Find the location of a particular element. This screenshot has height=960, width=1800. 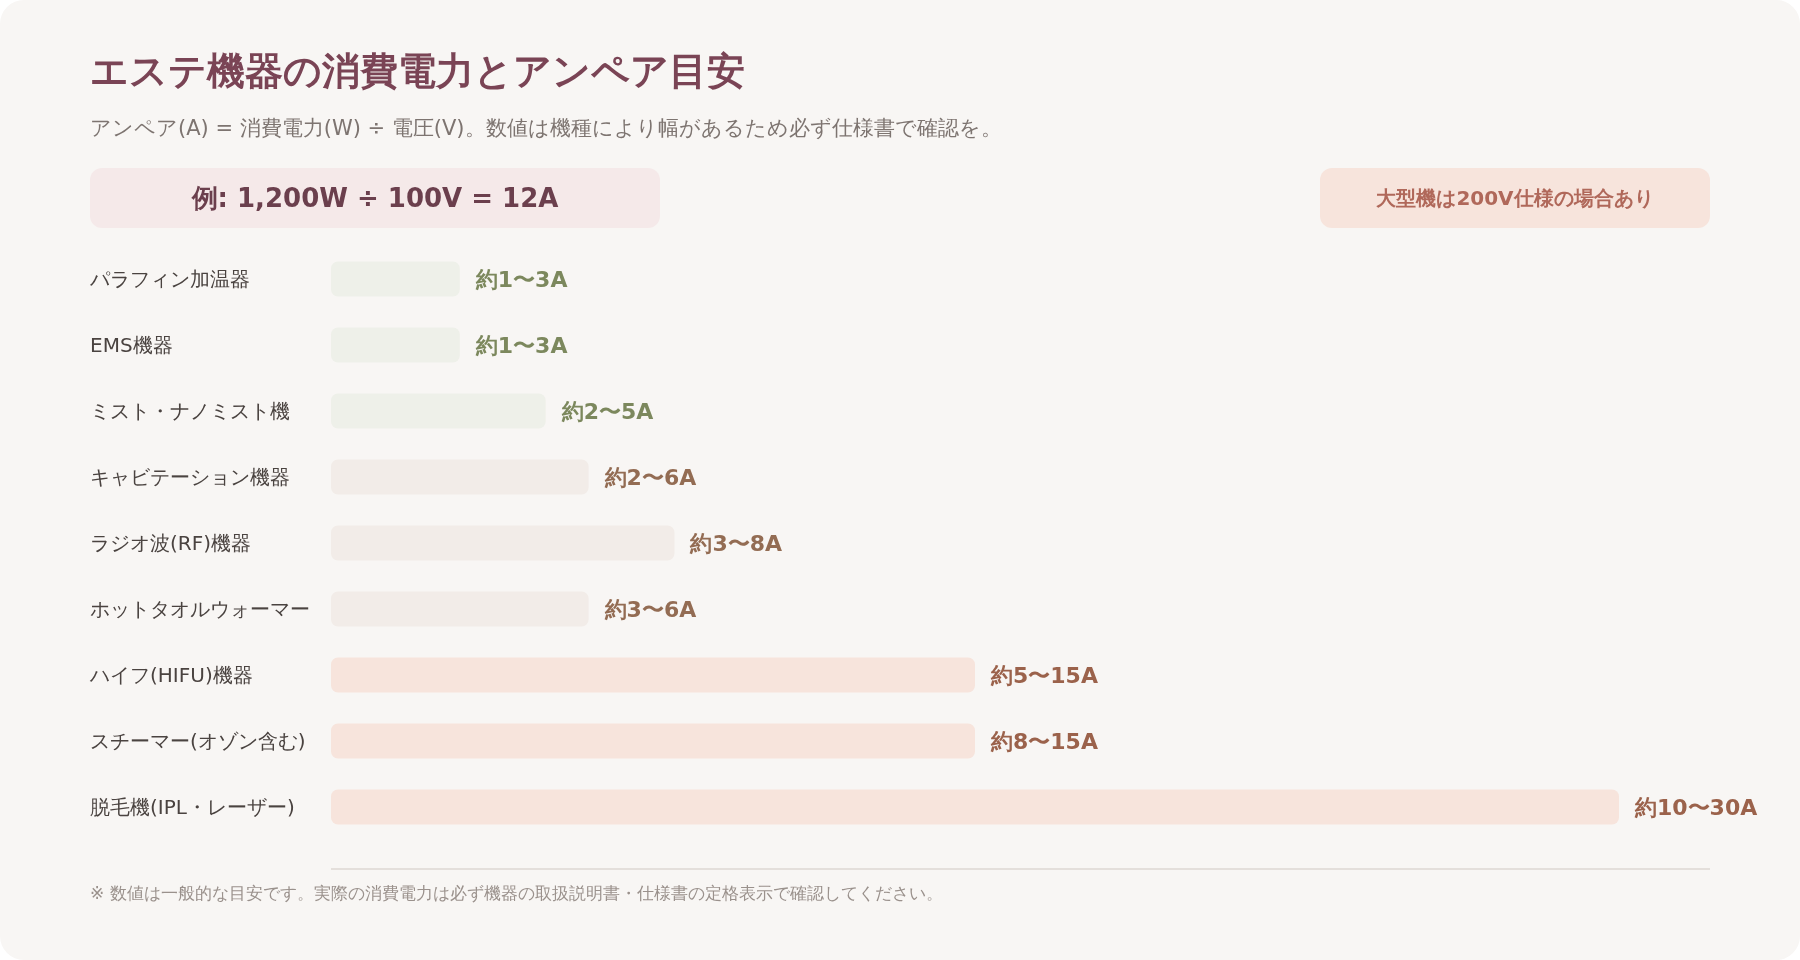

y-tick-label: ハイフ(HIFU)機器 is located at coordinates (171, 675).